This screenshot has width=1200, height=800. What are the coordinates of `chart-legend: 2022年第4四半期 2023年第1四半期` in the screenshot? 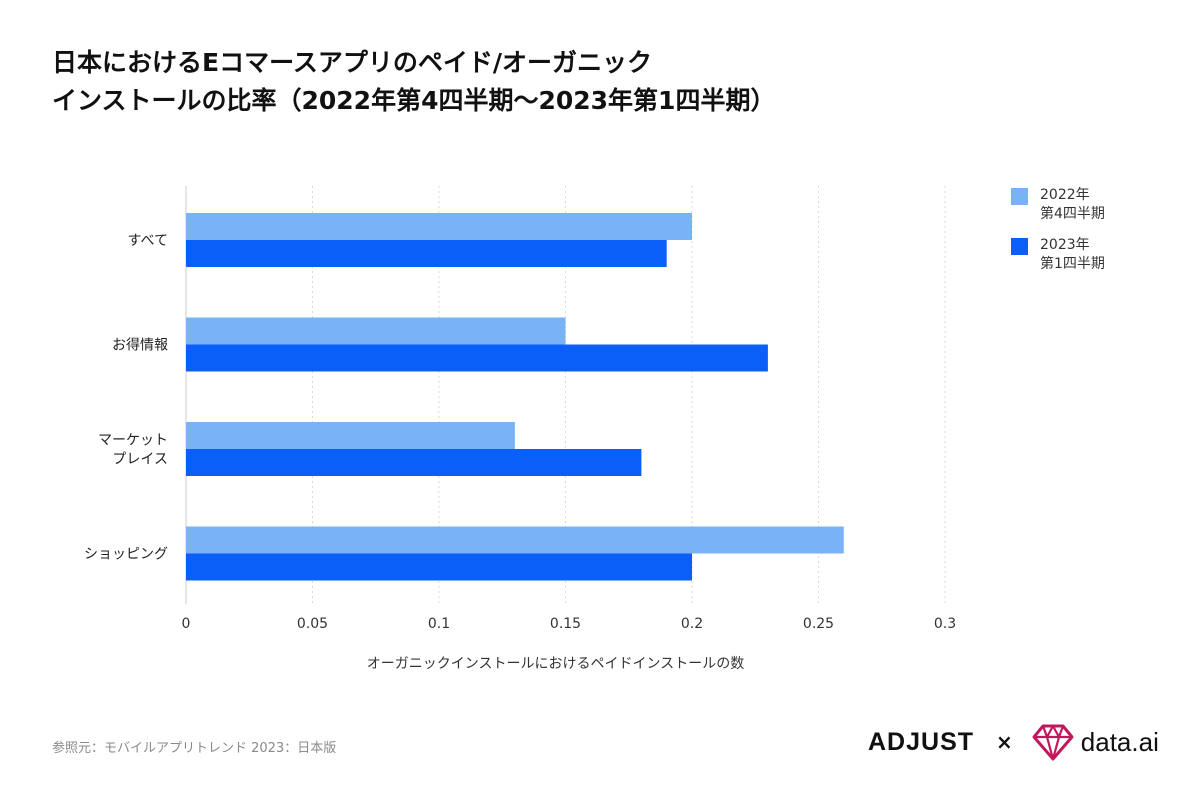 It's located at (1091, 236).